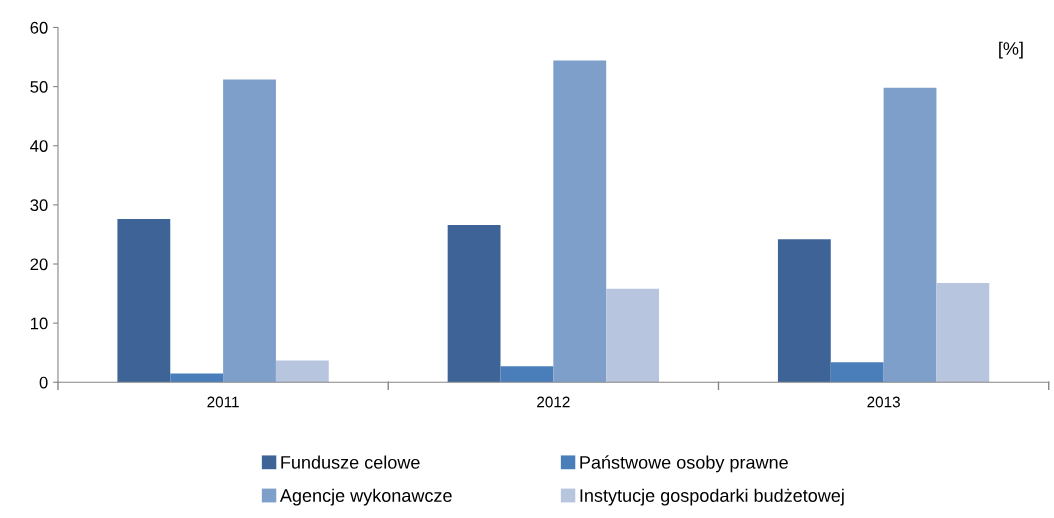 Image resolution: width=1054 pixels, height=518 pixels. What do you see at coordinates (39, 205) in the screenshot?
I see `y-tick-label: 30` at bounding box center [39, 205].